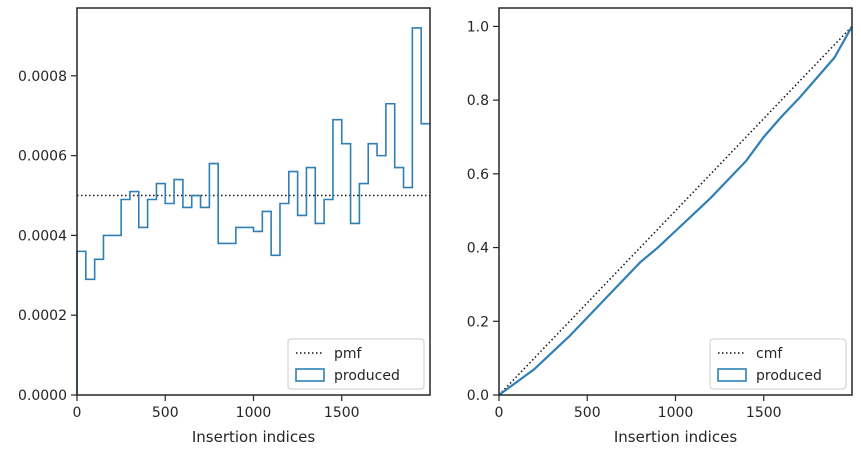 Image resolution: width=861 pixels, height=453 pixels. I want to click on pmf-x-tick-label: 1500, so click(342, 413).